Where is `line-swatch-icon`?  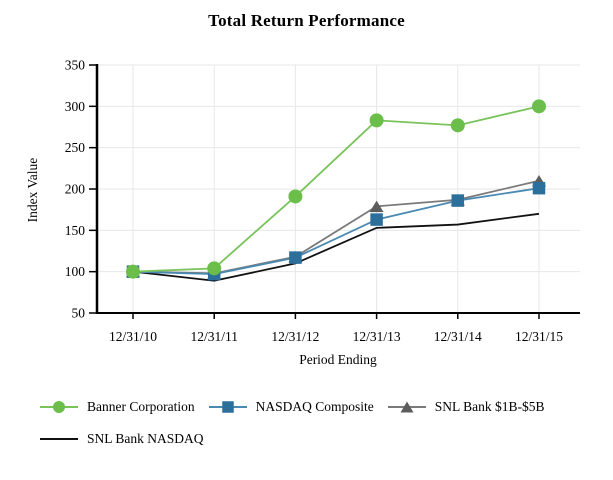
line-swatch-icon is located at coordinates (59, 439).